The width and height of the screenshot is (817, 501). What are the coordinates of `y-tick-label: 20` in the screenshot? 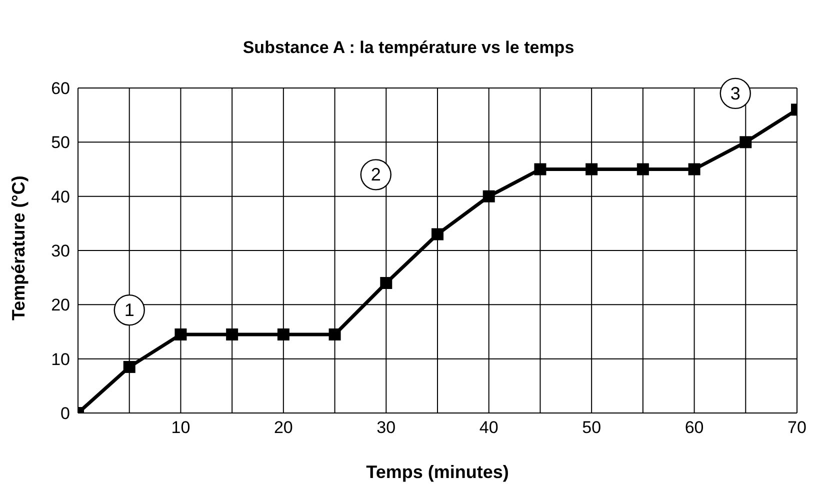 It's located at (60, 305).